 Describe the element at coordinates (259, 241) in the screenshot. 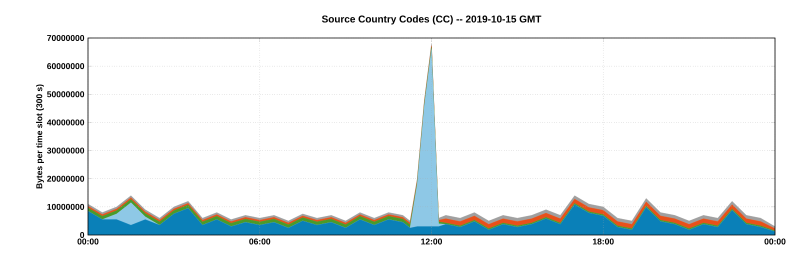

I see `x-tick-label: 06:00` at that location.